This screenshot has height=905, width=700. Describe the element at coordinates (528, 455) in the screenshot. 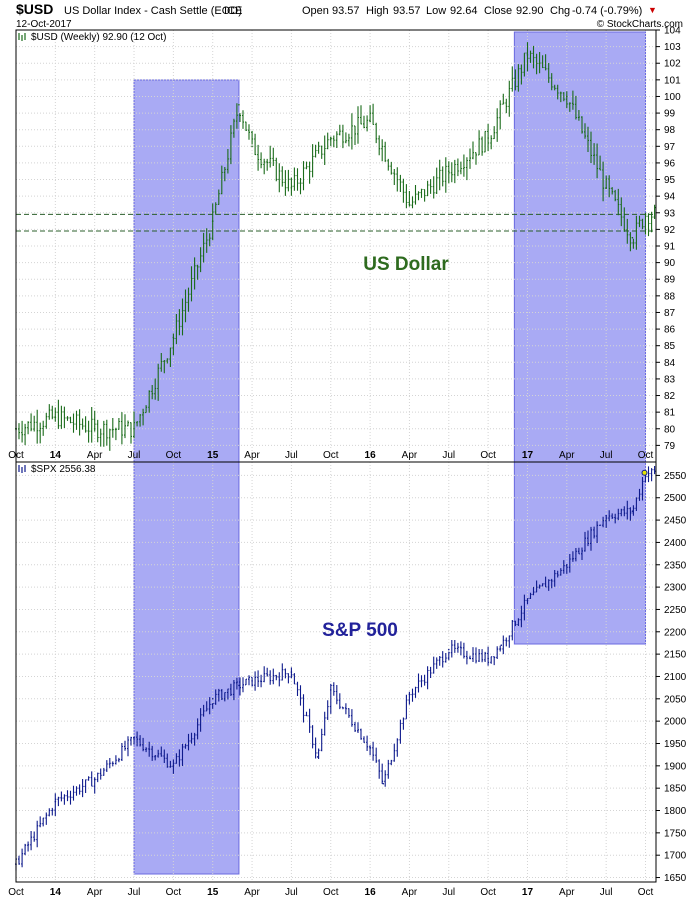

I see `usd-x-tick-label: 17` at that location.